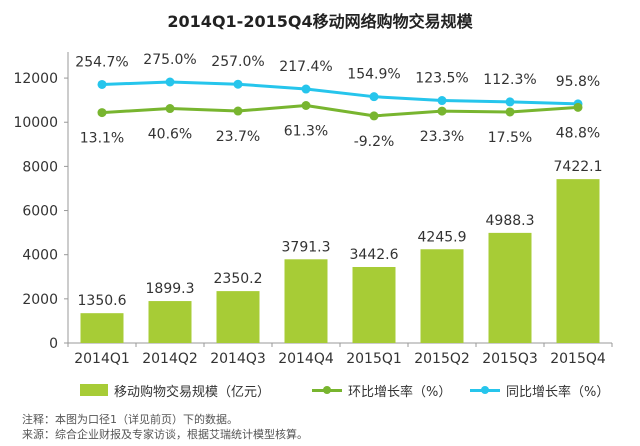 Image resolution: width=640 pixels, height=446 pixels. Describe the element at coordinates (102, 139) in the screenshot. I see `qoq-value-label: 13.1%` at that location.